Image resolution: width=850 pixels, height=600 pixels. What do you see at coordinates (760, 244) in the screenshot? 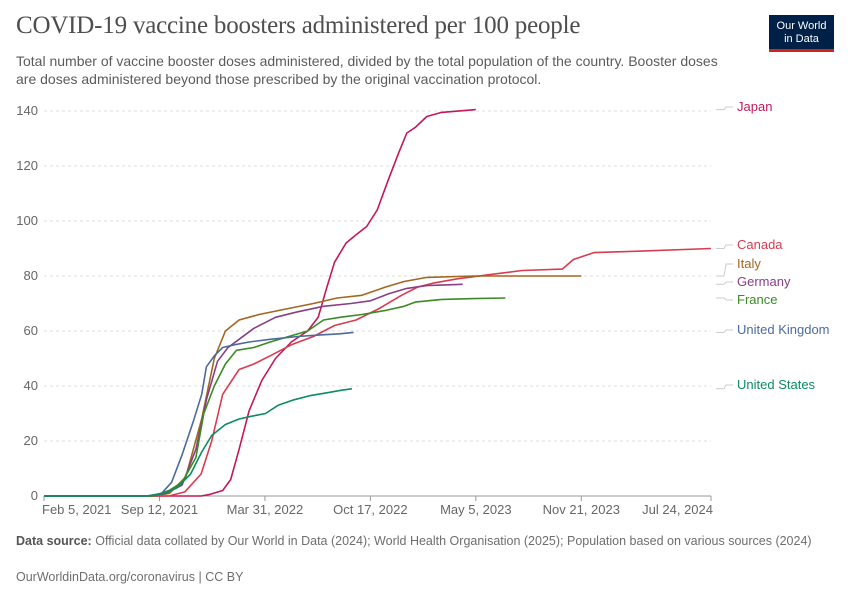
I see `series-label-canada: Canada` at bounding box center [760, 244].